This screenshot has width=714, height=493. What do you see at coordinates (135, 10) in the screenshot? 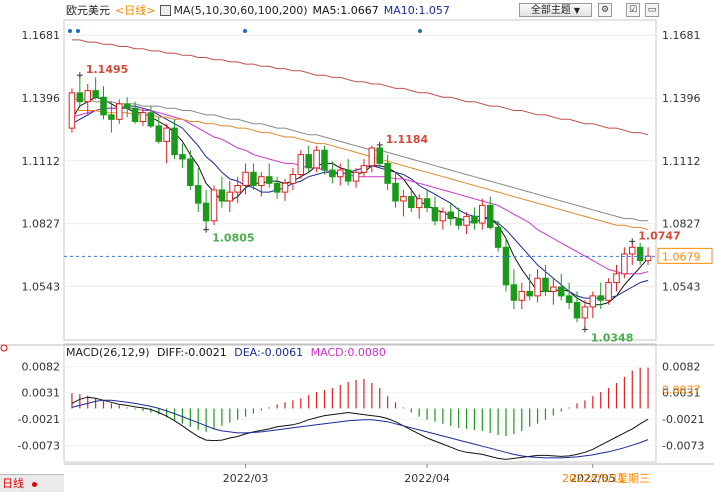
I see `period-link: <日线>` at bounding box center [135, 10].